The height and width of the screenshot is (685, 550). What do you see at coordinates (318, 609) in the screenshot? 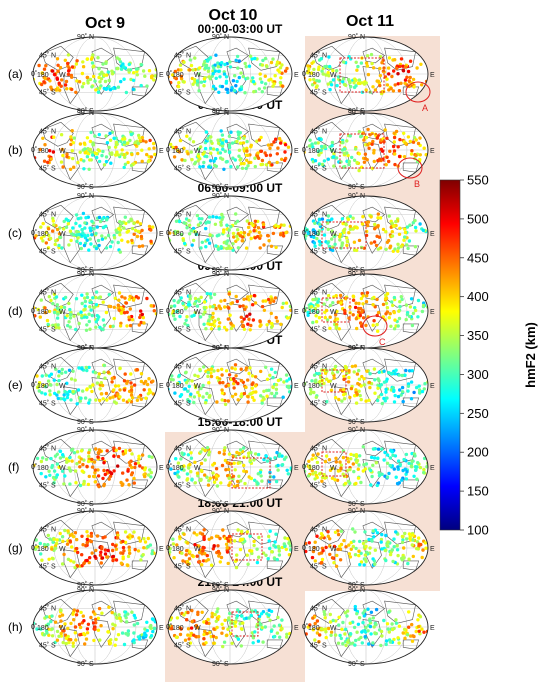
I see `latitude-label: 45˚ N` at bounding box center [318, 609].